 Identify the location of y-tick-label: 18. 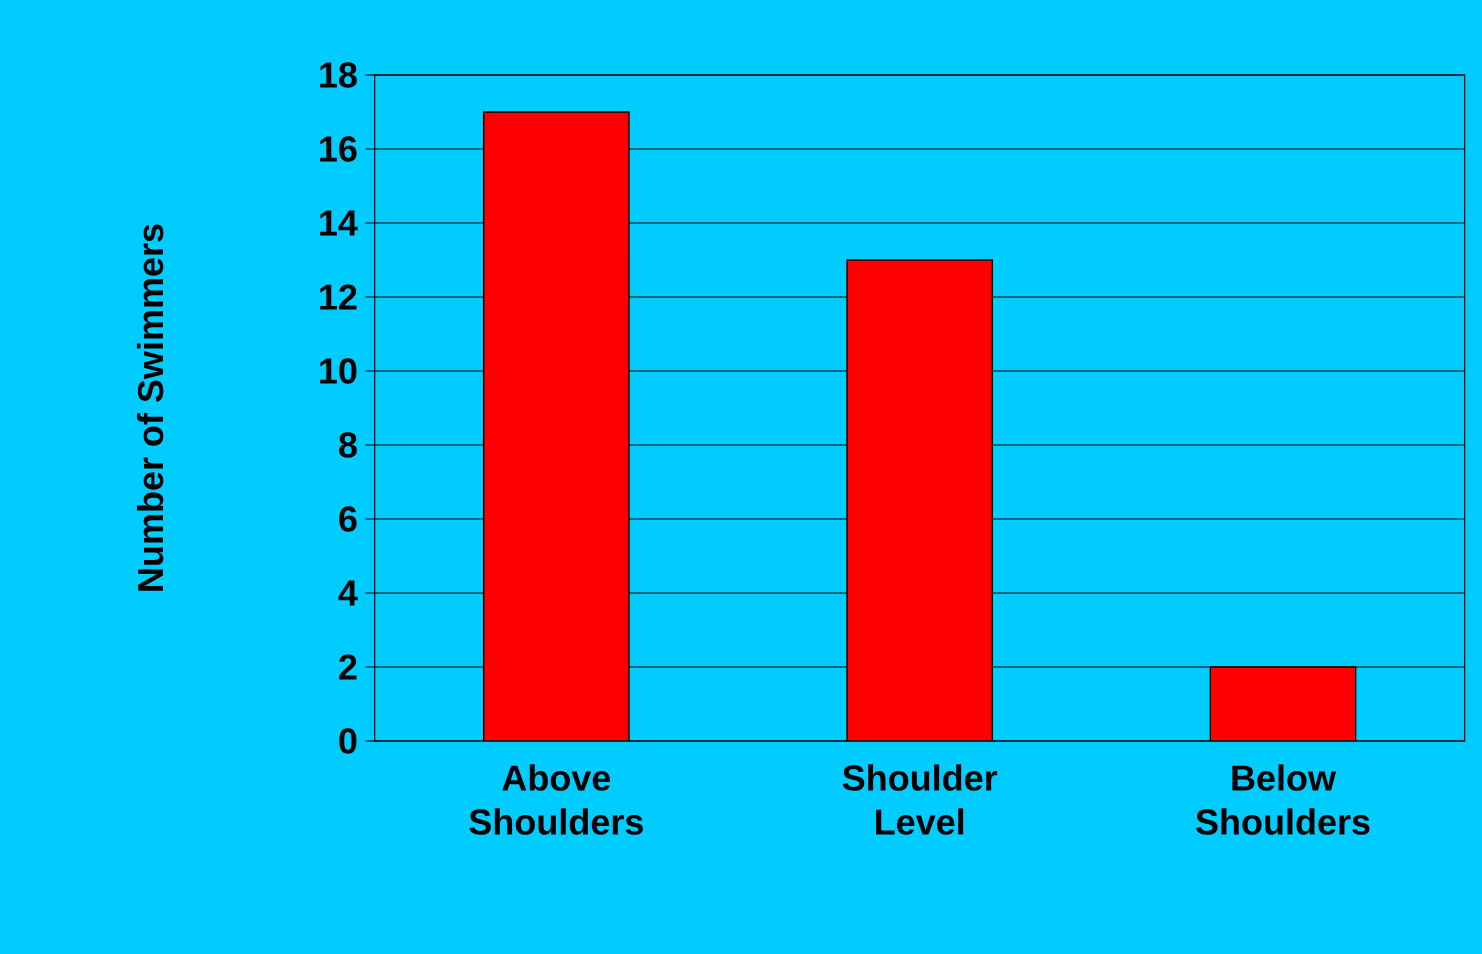
(338, 75).